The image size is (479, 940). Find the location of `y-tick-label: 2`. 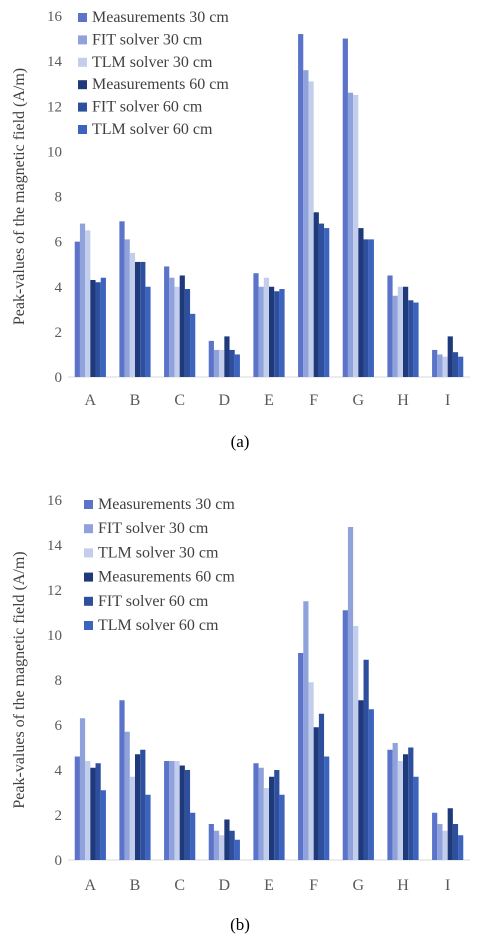

y-tick-label: 2 is located at coordinates (59, 333).